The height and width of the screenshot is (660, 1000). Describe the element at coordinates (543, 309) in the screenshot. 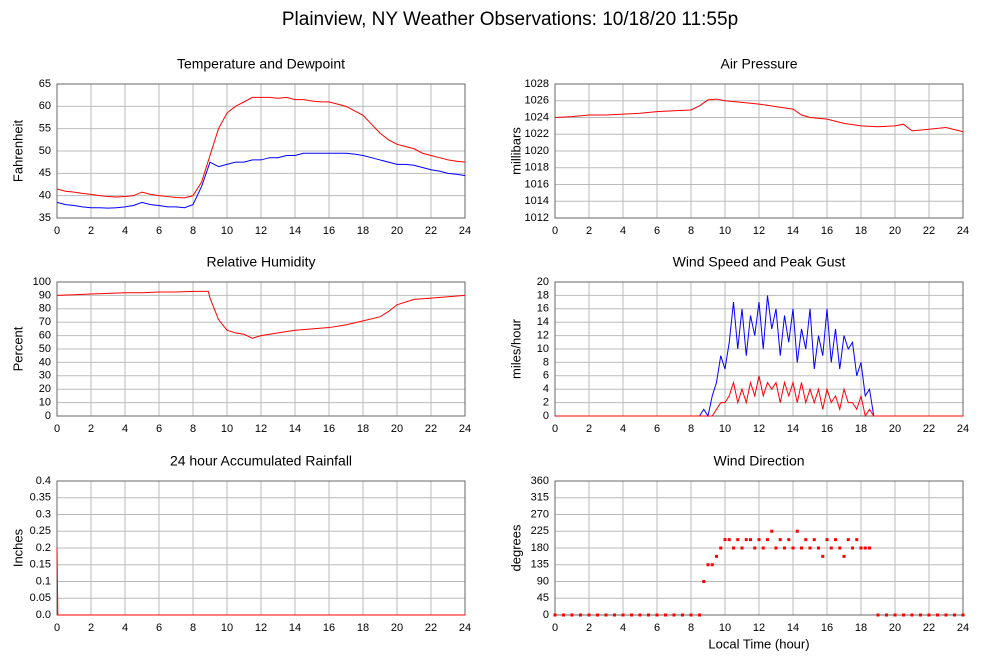

I see `y-tick-label: 16` at that location.